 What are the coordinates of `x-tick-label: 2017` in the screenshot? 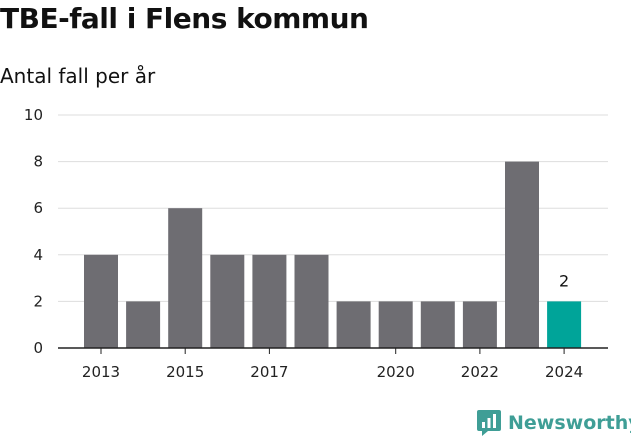 It's located at (269, 372).